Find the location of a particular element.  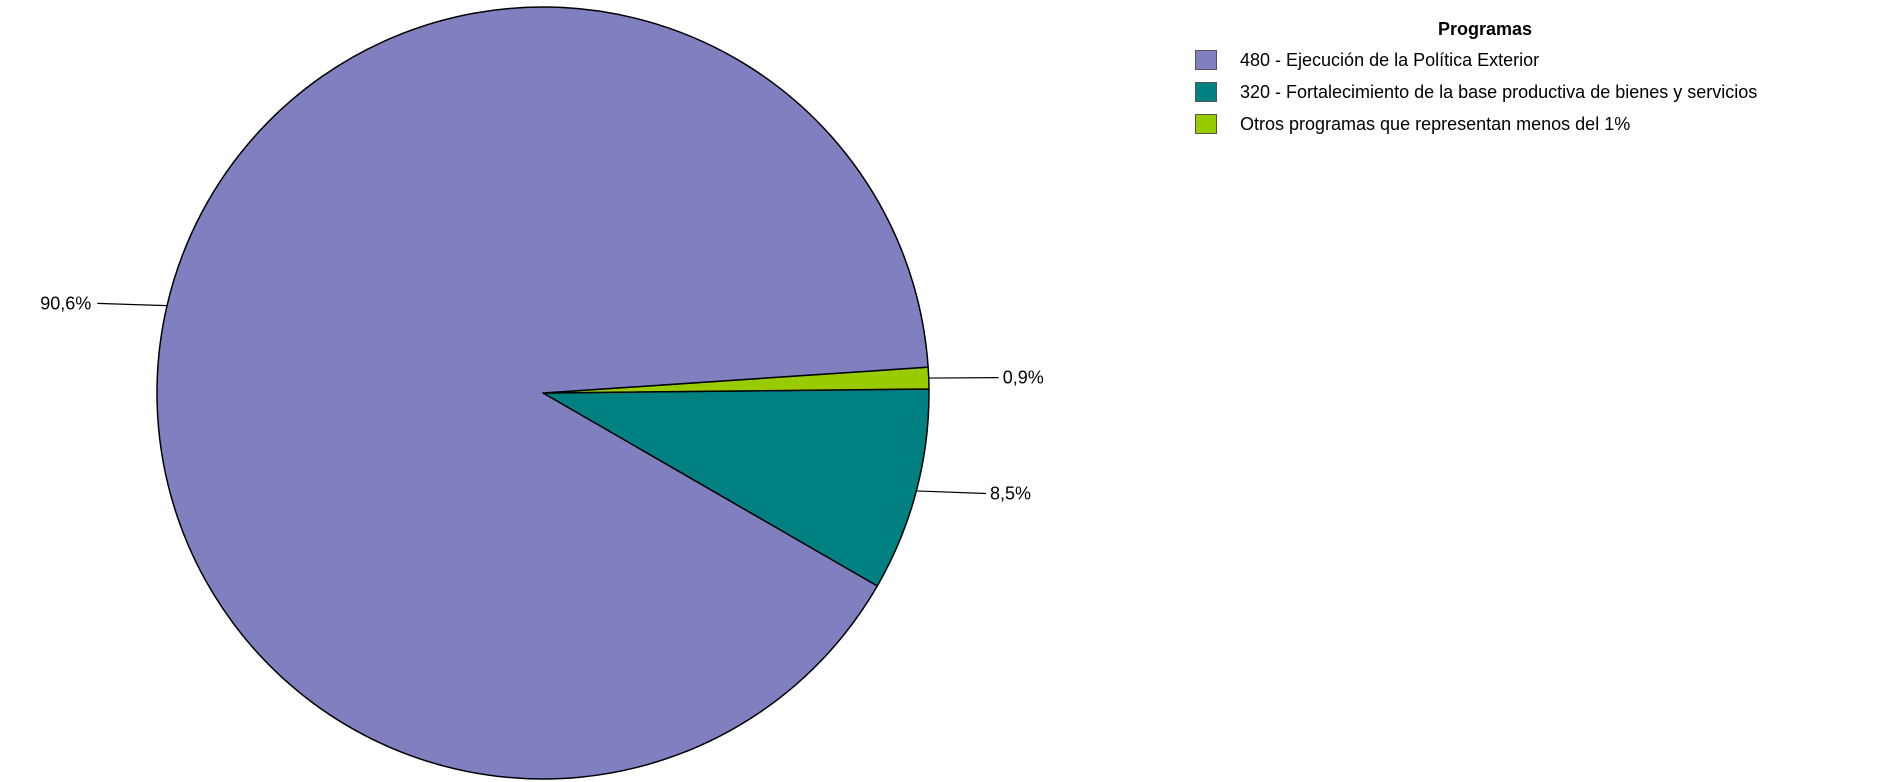

pie-label-0: 8,5% is located at coordinates (1010, 493).